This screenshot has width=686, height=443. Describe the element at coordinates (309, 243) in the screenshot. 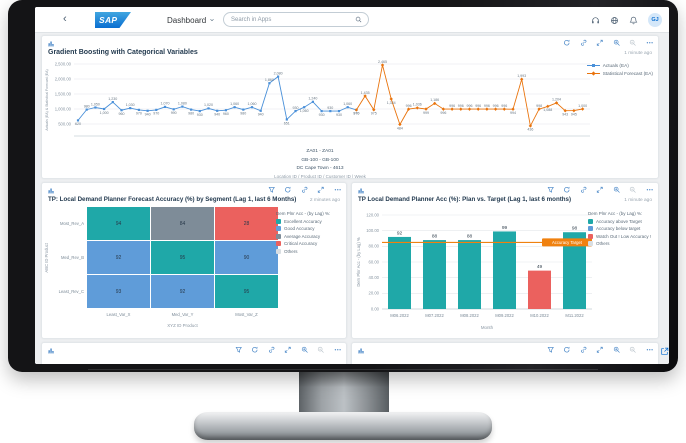

I see `legend-item: Critical Accuracy` at that location.